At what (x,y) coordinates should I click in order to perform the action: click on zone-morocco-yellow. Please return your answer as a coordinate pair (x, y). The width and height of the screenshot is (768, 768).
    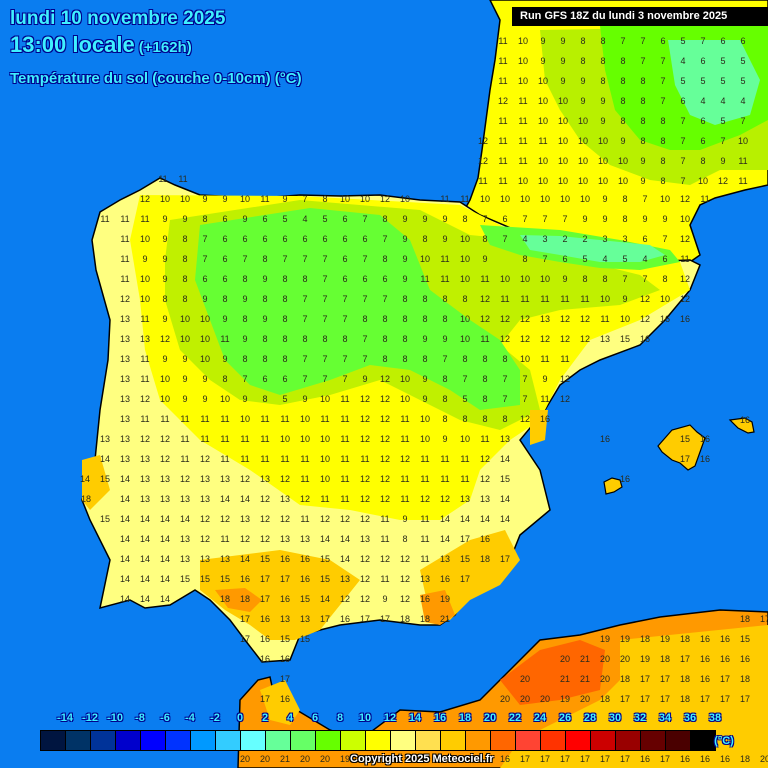
    Looking at the image, I should click on (280, 702).